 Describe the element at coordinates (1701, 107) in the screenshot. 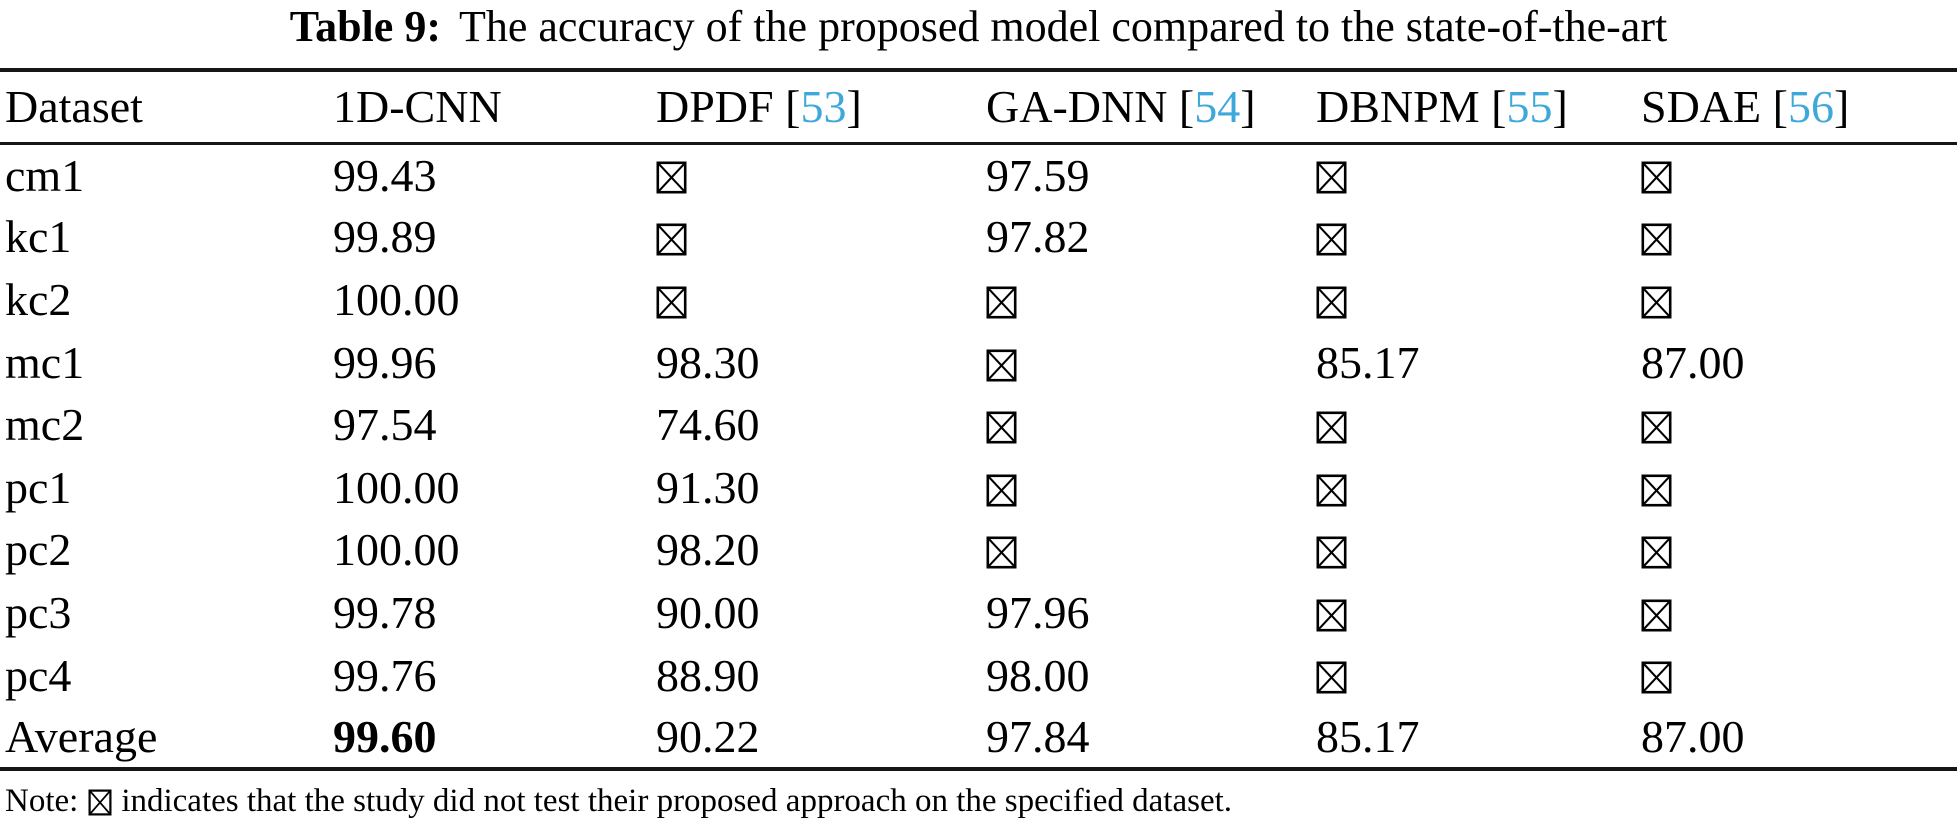

I see `column-header-label: SDAE` at that location.